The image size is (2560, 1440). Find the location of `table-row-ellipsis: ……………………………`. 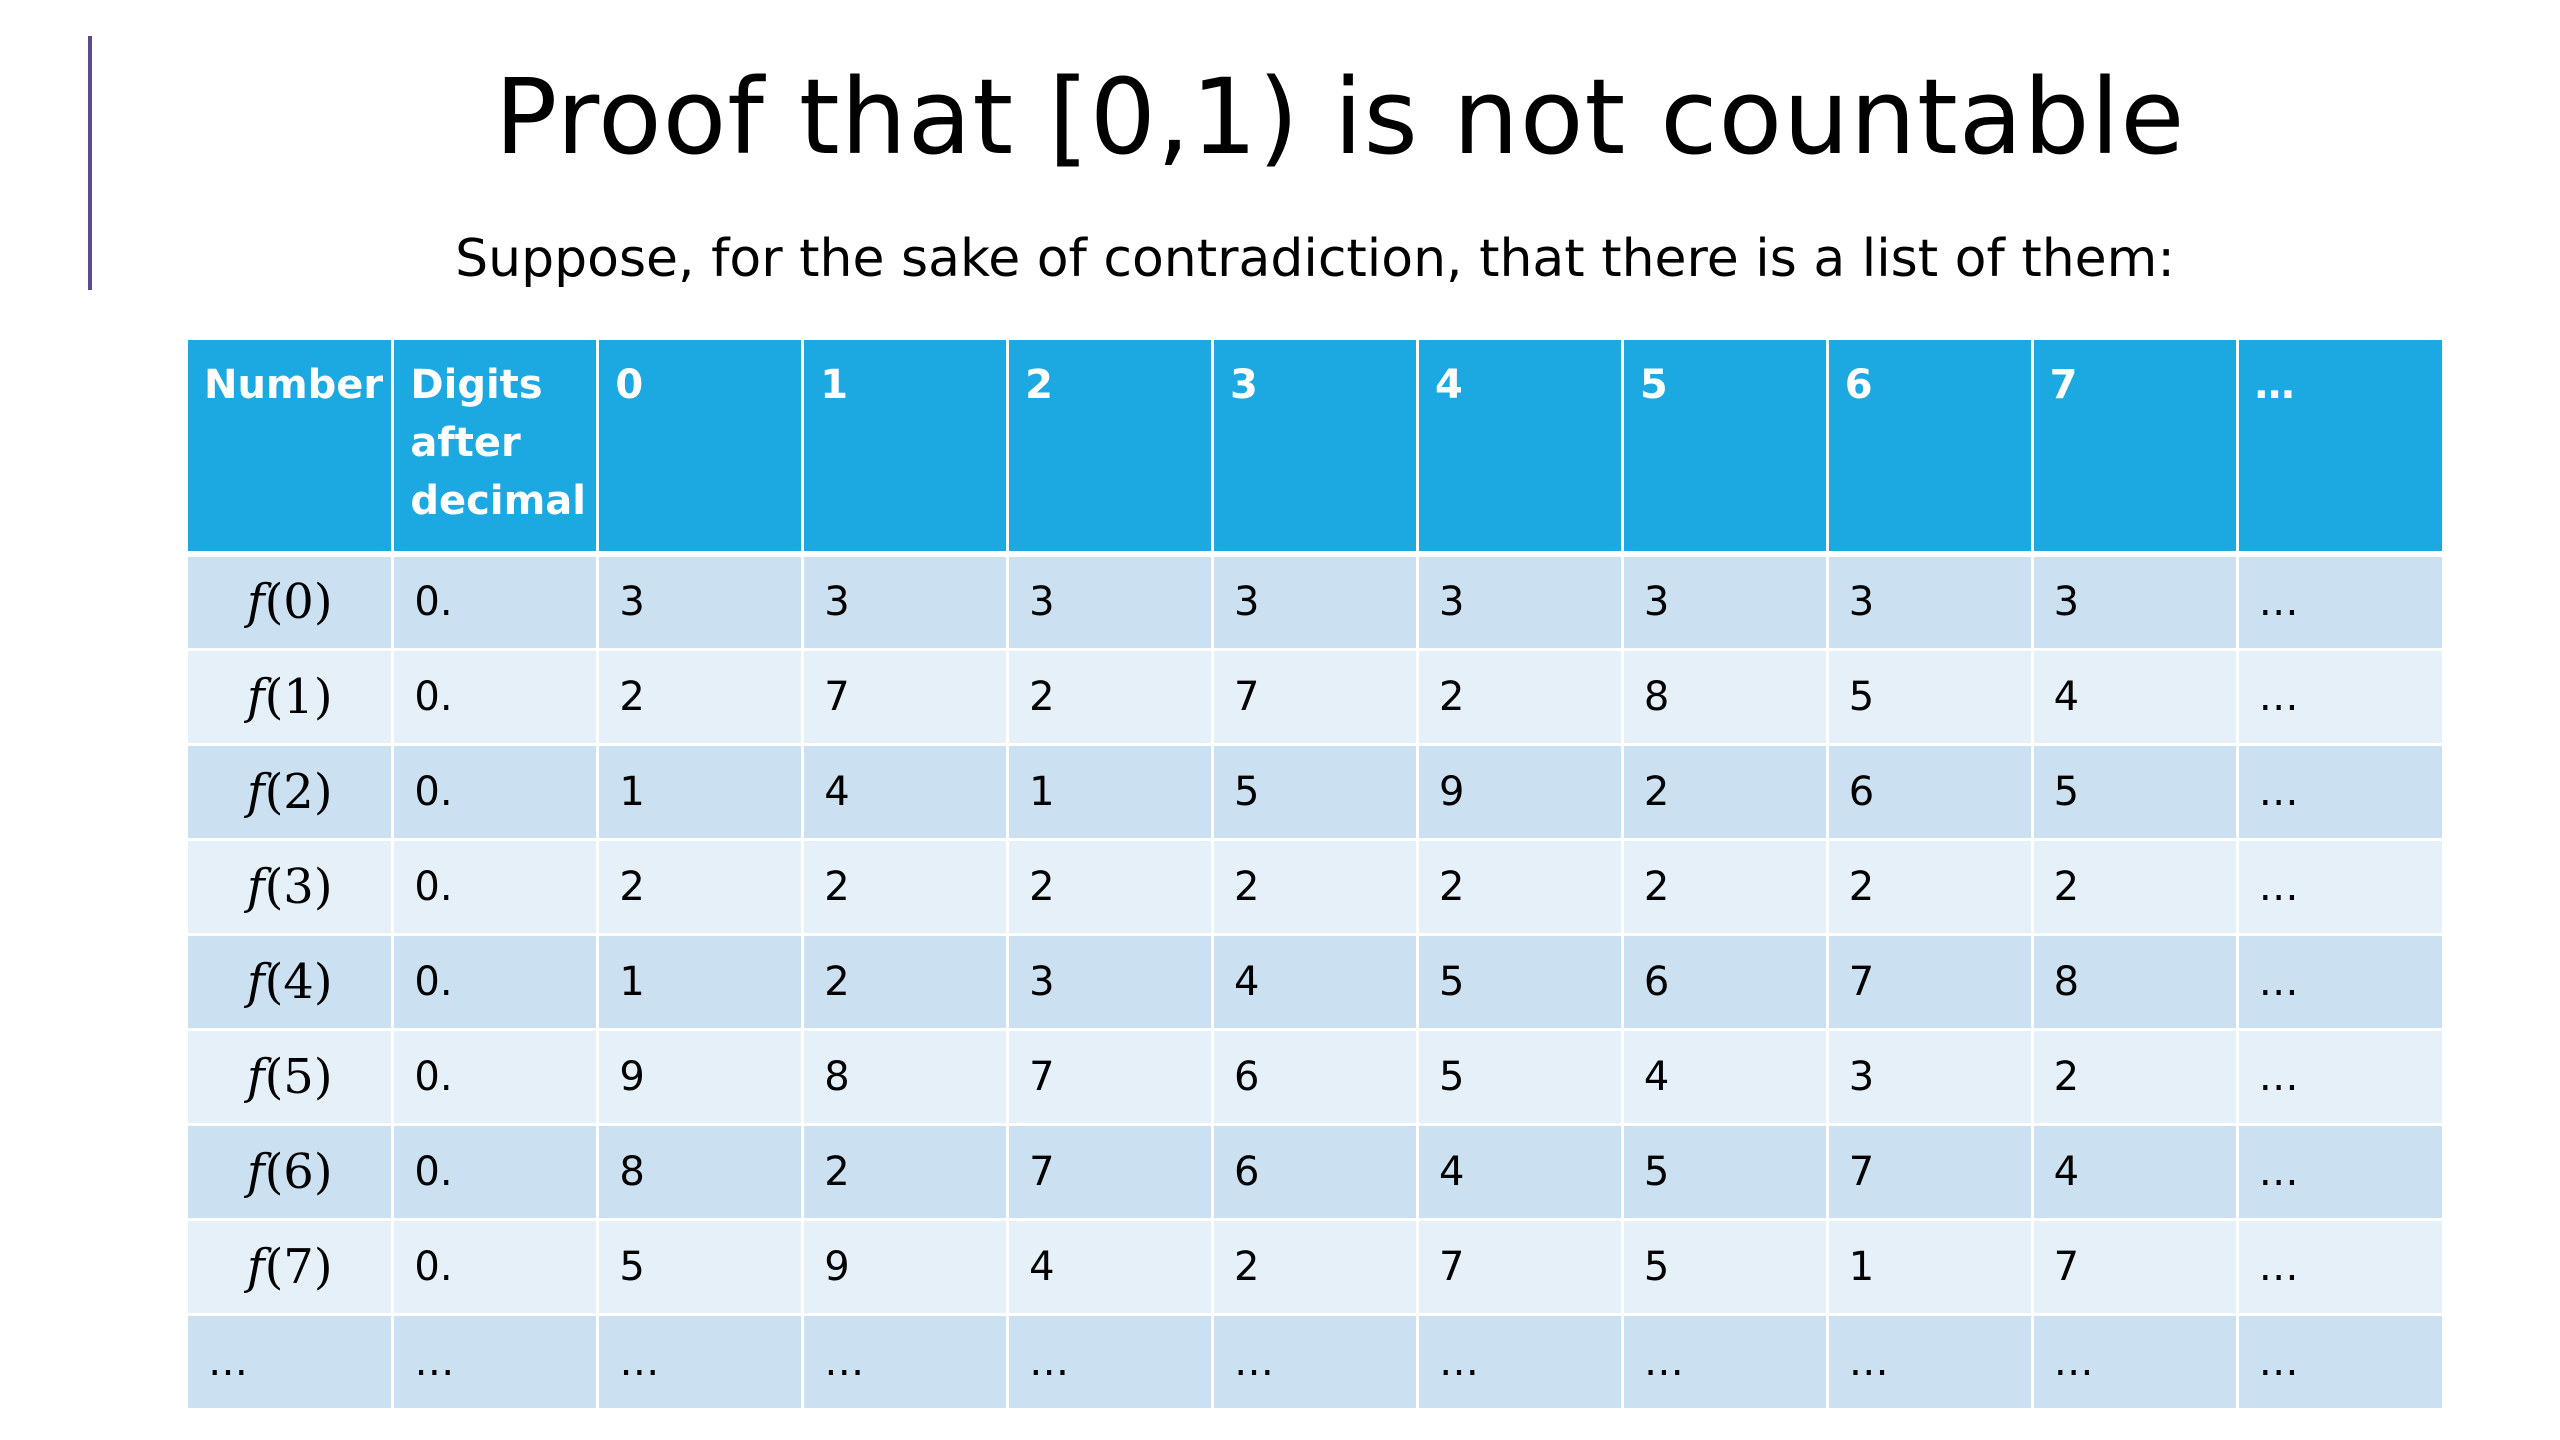

table-row-ellipsis: …………………………… is located at coordinates (1315, 1362).